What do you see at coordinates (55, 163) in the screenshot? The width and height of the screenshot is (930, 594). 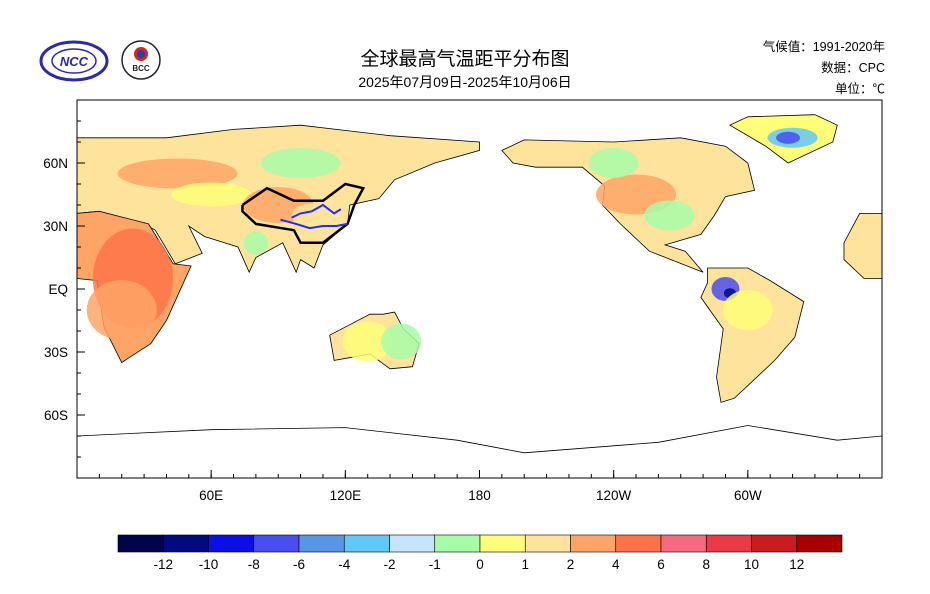 I see `y-tick-label: 60N` at bounding box center [55, 163].